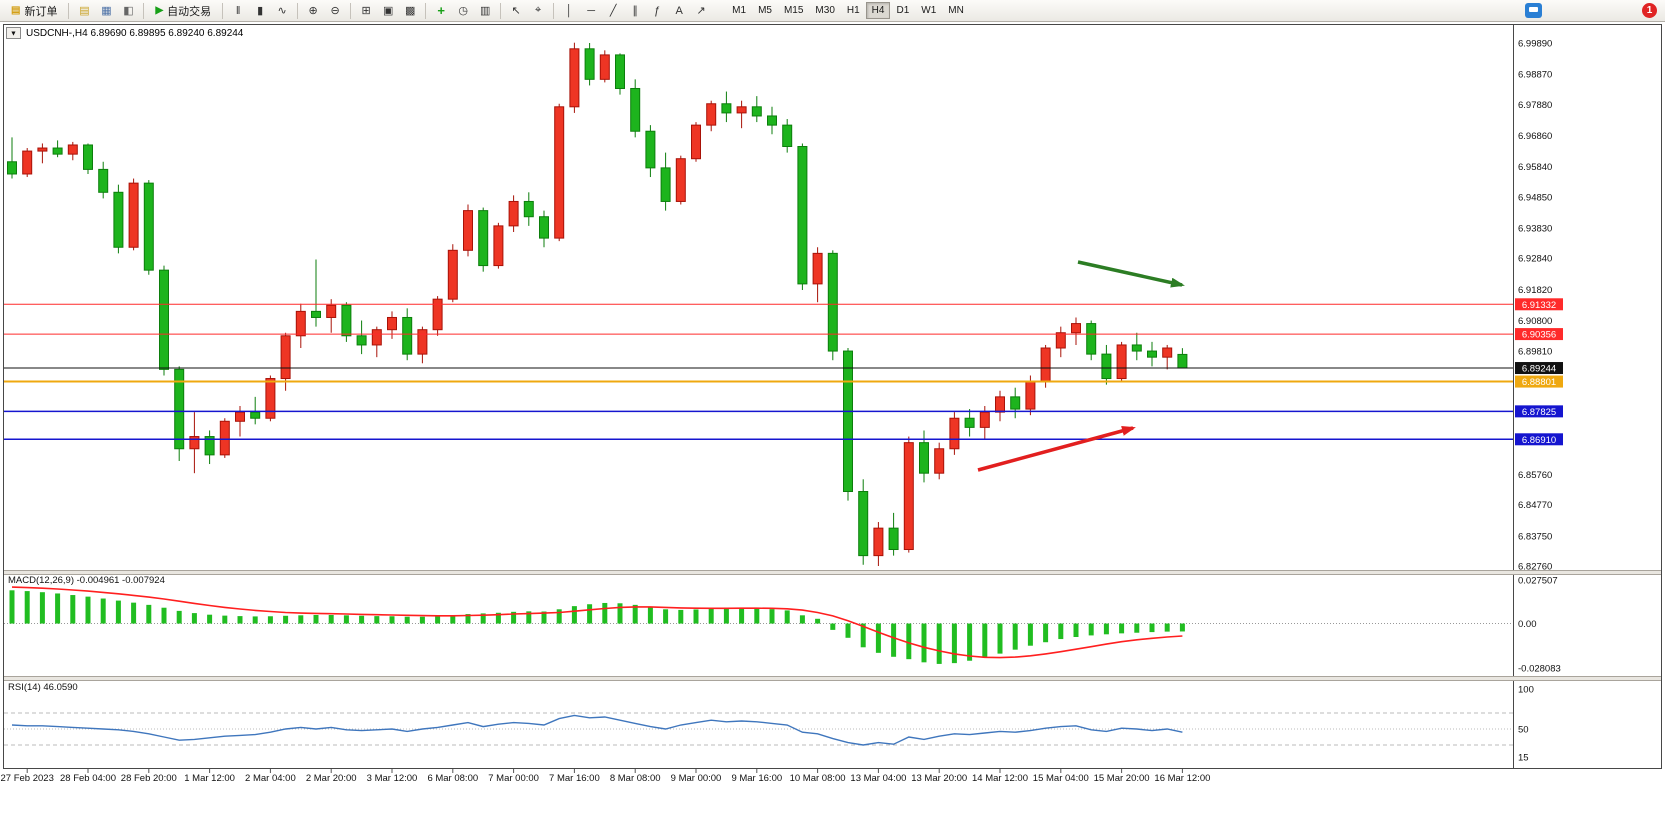 This screenshot has height=840, width=1665. What do you see at coordinates (1061, 778) in the screenshot?
I see `time-axis-label: 15 Mar 04:00` at bounding box center [1061, 778].